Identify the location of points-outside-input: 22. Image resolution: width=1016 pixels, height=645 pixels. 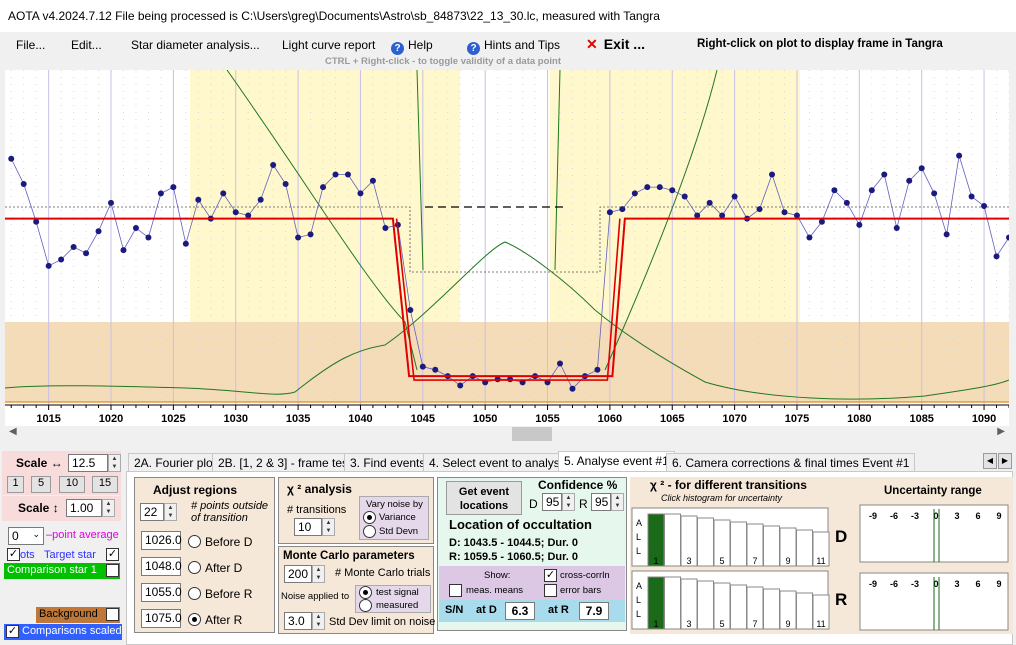
(152, 512).